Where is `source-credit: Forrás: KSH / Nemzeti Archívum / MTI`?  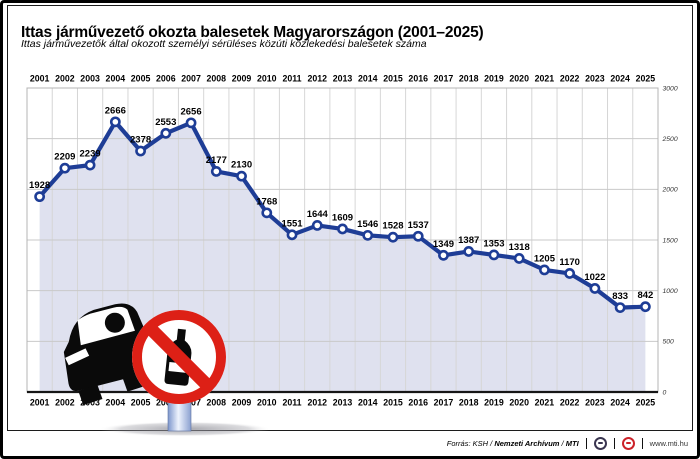 source-credit: Forrás: KSH / Nemzeti Archívum / MTI is located at coordinates (513, 443).